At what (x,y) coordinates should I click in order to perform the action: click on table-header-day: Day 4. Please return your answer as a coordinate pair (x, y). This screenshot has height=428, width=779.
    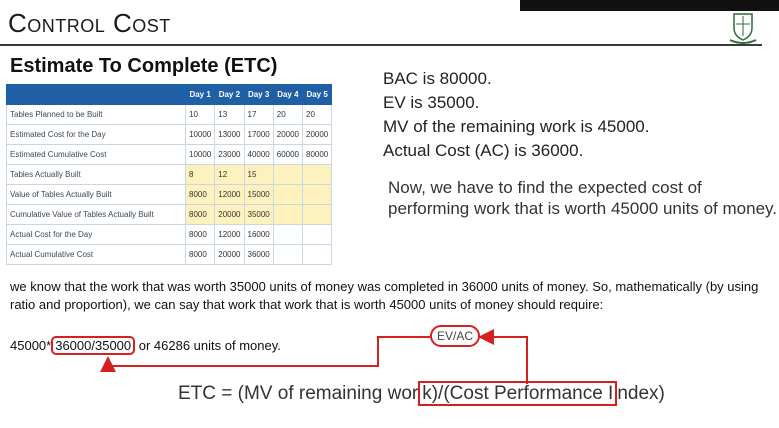
    Looking at the image, I should click on (288, 94).